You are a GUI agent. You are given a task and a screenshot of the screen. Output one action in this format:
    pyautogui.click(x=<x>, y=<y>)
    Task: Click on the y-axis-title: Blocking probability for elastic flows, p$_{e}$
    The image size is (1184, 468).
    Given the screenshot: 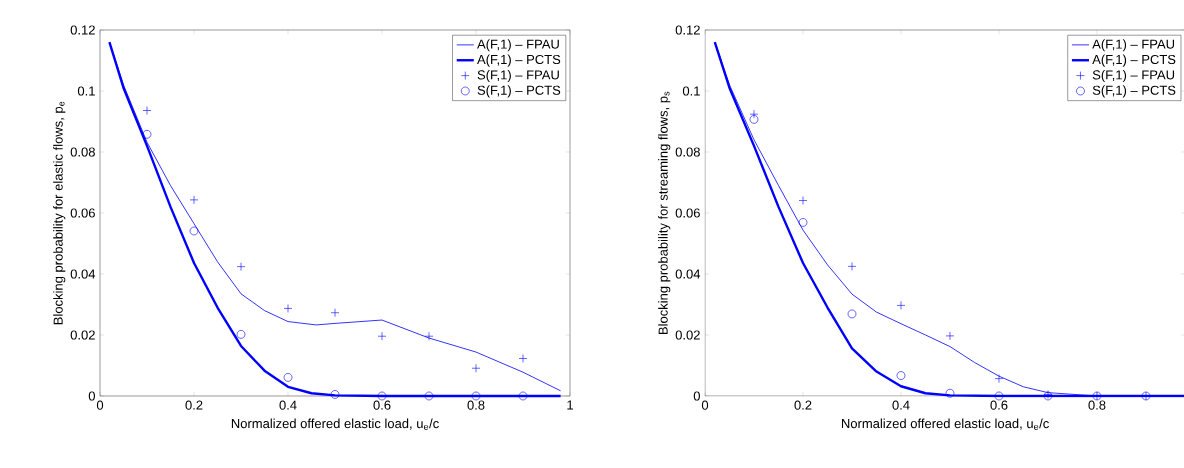 What is the action you would take?
    pyautogui.click(x=59, y=213)
    